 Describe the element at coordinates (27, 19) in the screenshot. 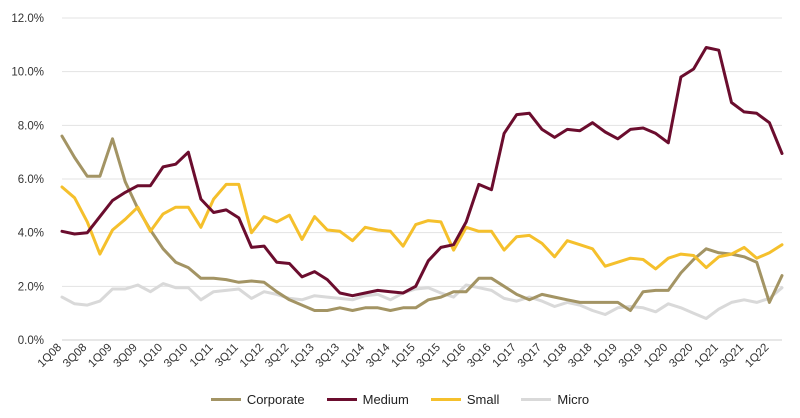

I see `y-tick-label: 12.0%` at that location.